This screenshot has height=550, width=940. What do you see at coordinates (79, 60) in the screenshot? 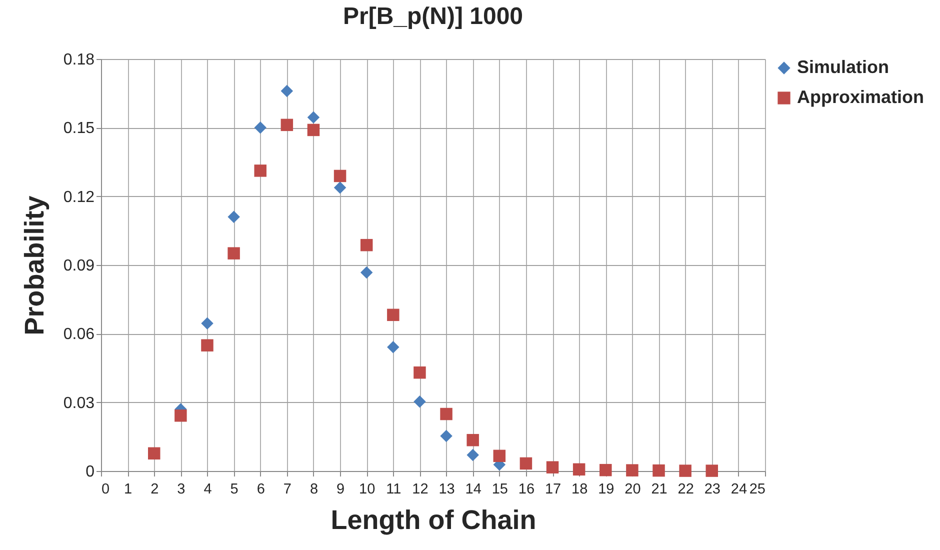
I see `y-tick-label: 0.18` at bounding box center [79, 60].